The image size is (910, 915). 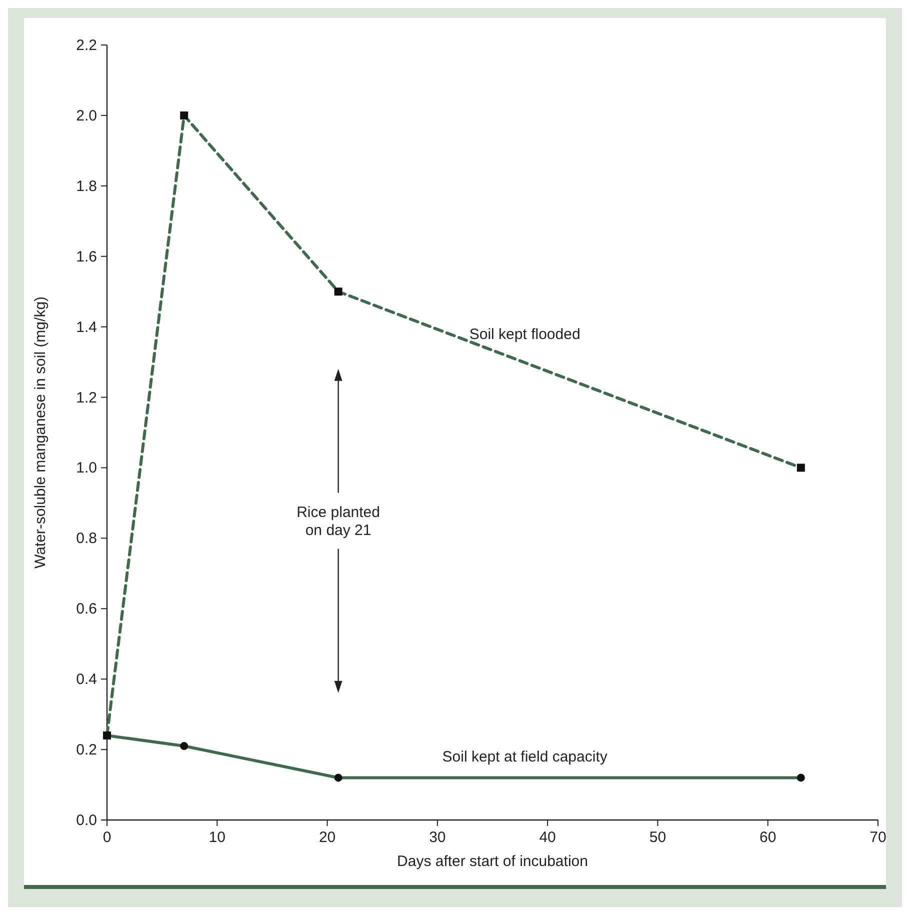 What do you see at coordinates (86, 397) in the screenshot?
I see `y-tick-label: 1.2` at bounding box center [86, 397].